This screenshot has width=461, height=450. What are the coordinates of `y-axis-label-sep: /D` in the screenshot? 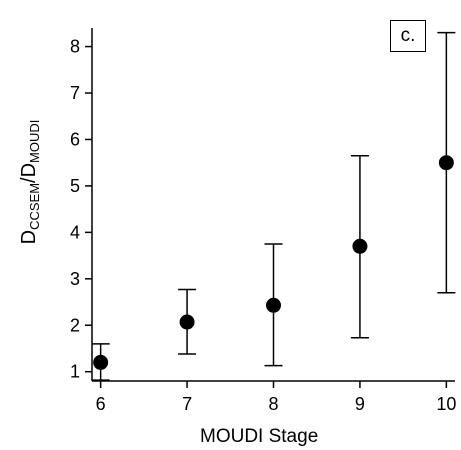 It's located at (29, 172).